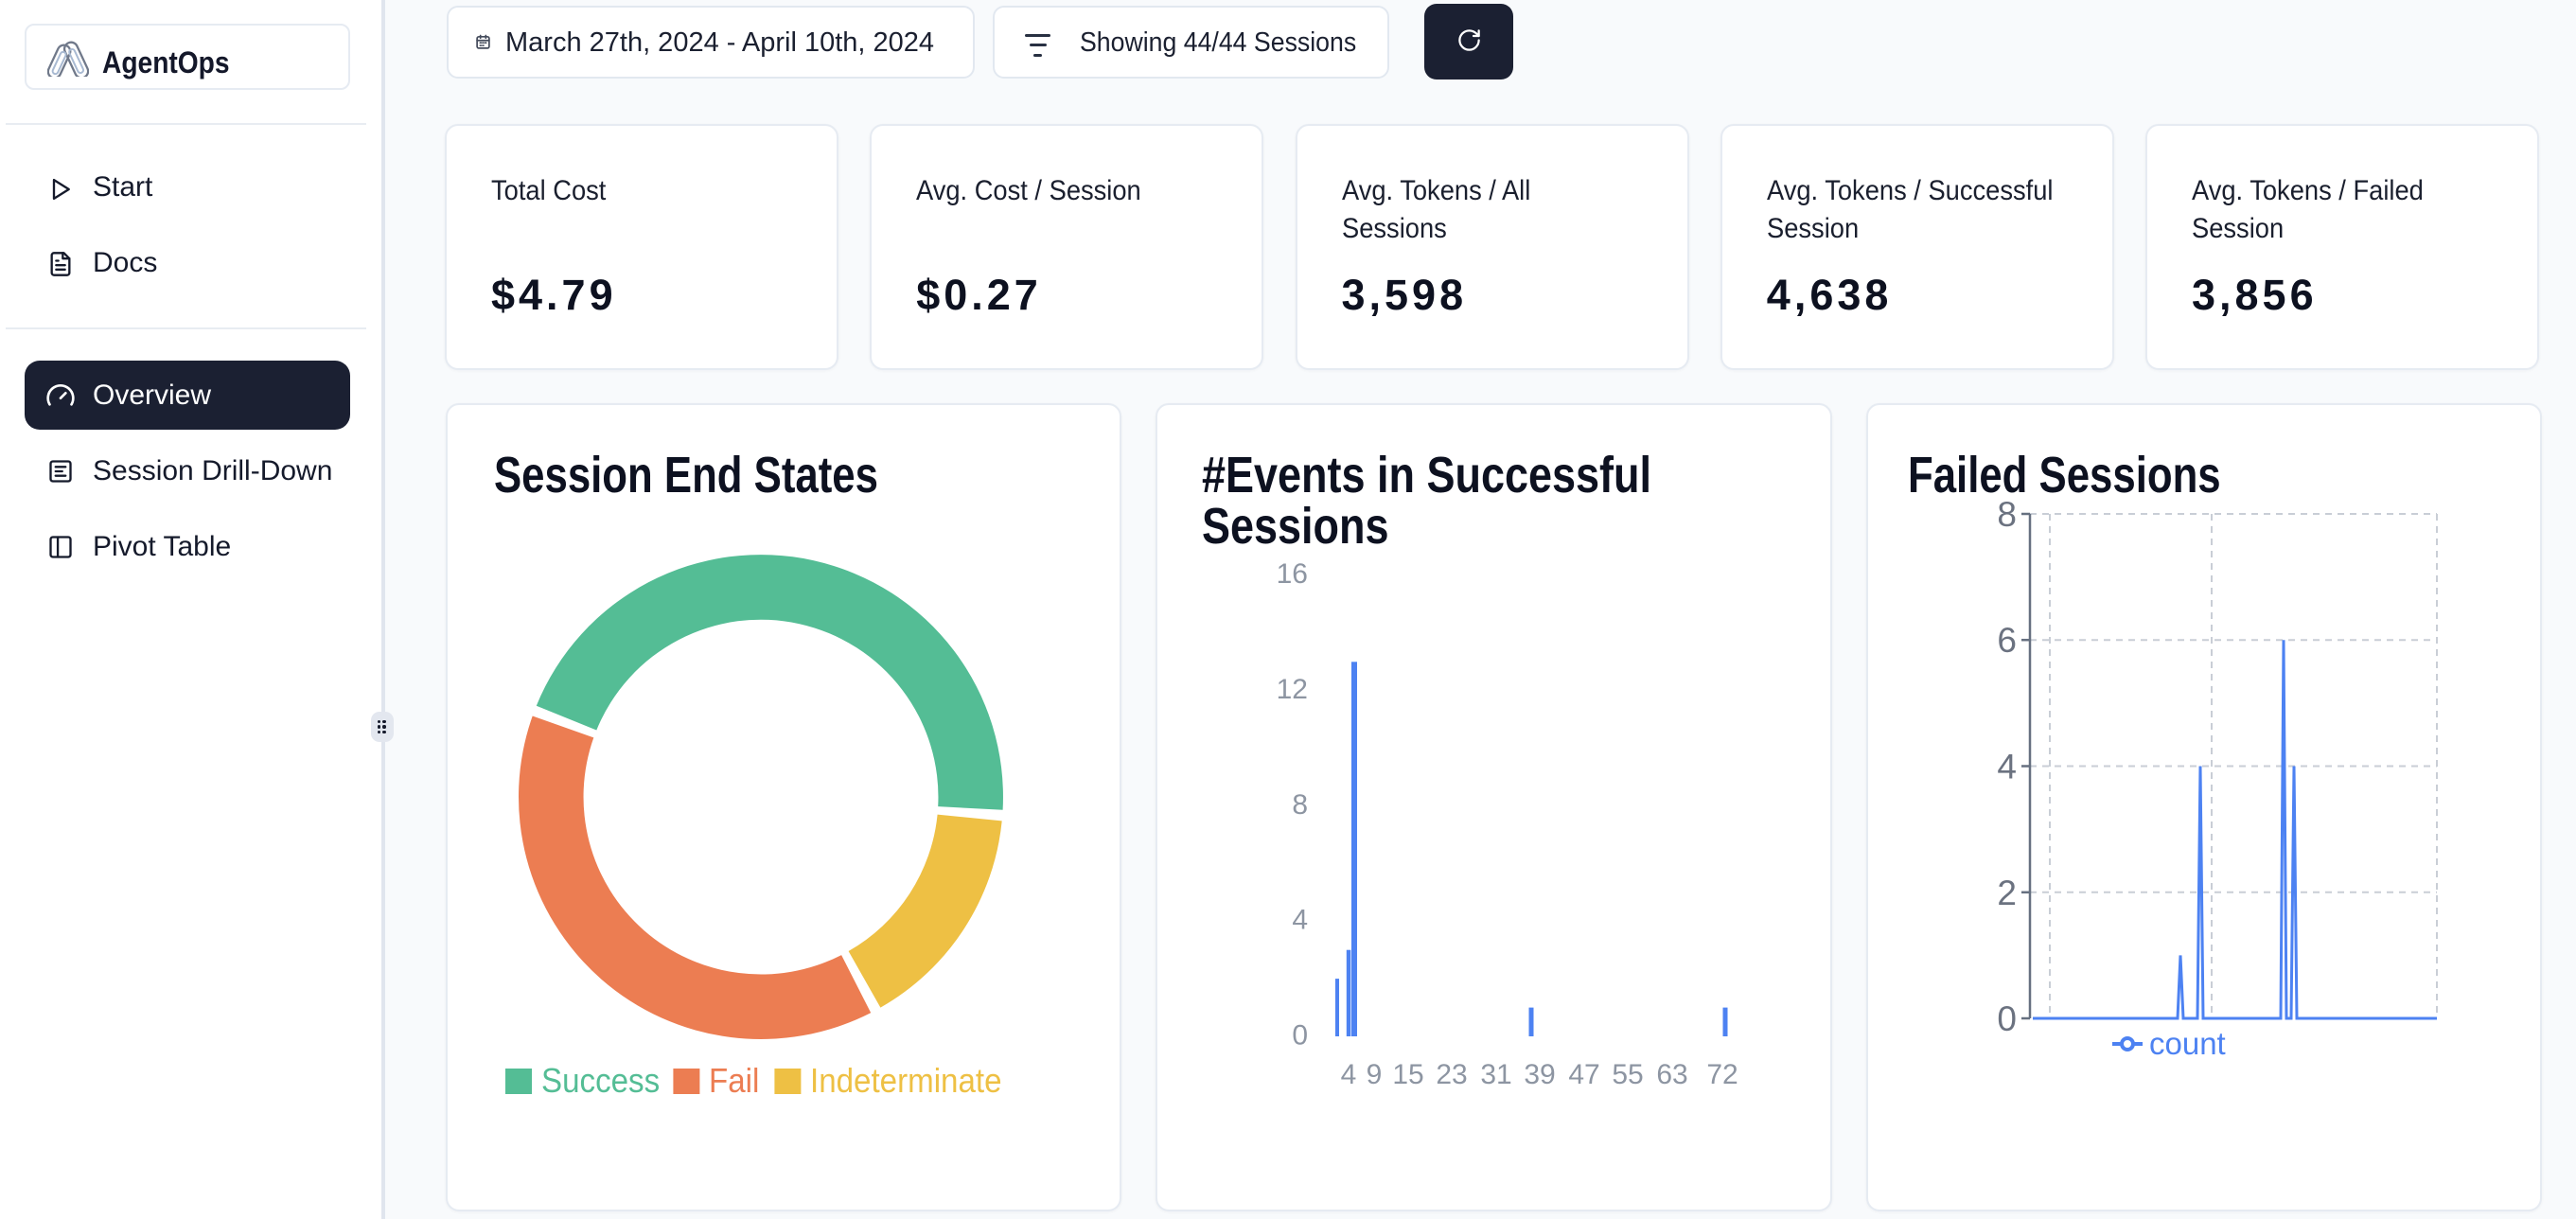 The height and width of the screenshot is (1219, 2576). Describe the element at coordinates (2007, 893) in the screenshot. I see `svg-text: 2` at that location.